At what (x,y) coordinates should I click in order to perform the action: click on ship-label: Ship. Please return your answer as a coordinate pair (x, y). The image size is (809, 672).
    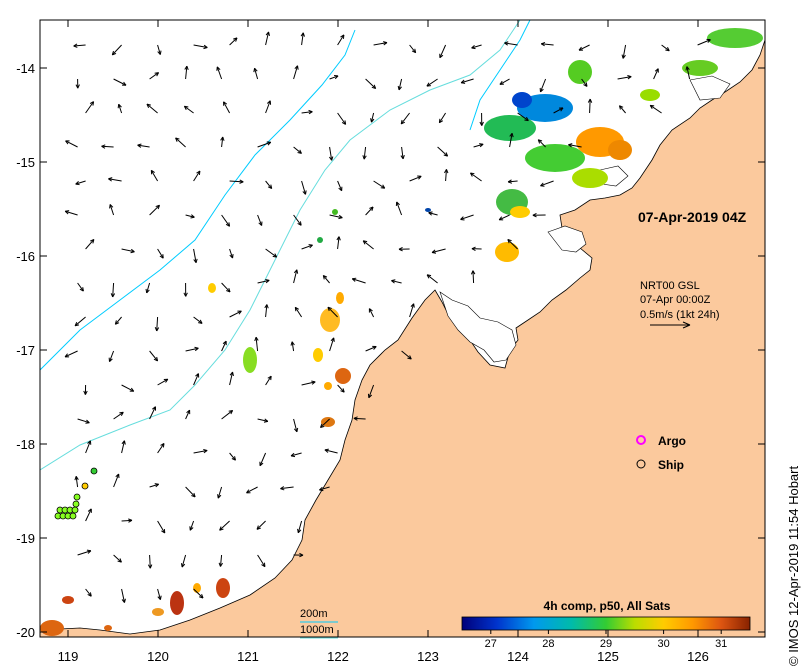
    Looking at the image, I should click on (671, 465).